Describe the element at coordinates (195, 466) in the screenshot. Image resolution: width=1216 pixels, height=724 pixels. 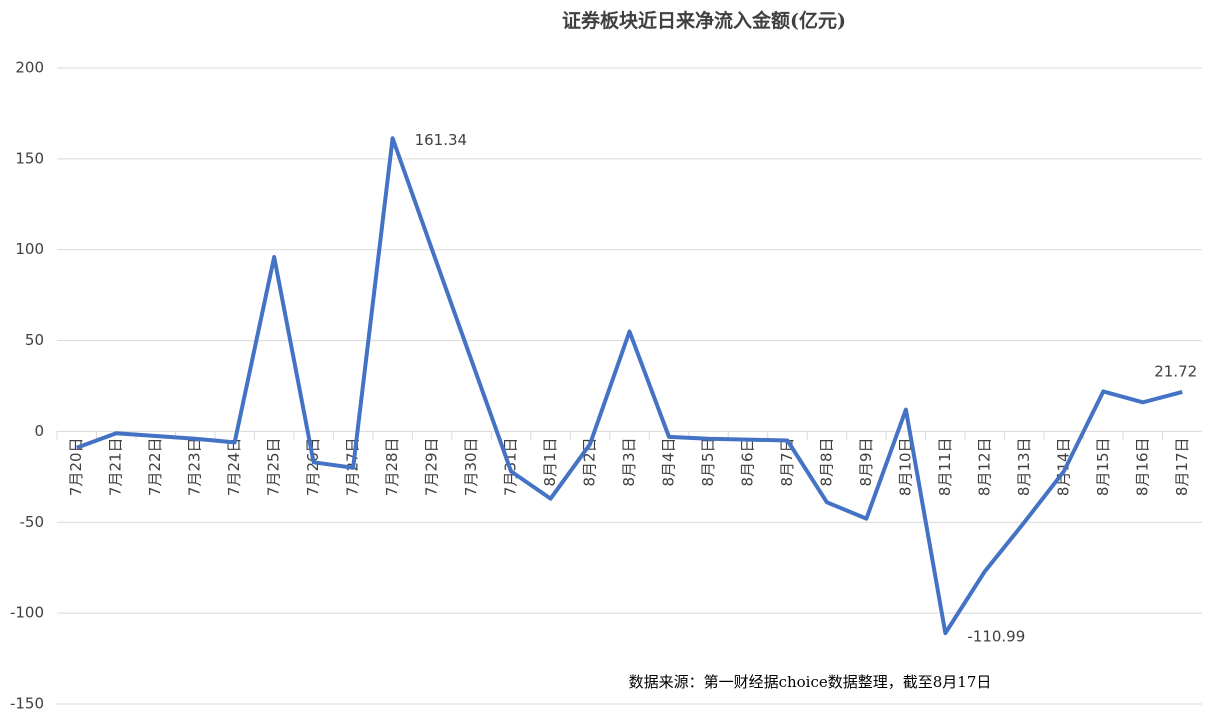
I see `x-tick-label: 7月23日` at that location.